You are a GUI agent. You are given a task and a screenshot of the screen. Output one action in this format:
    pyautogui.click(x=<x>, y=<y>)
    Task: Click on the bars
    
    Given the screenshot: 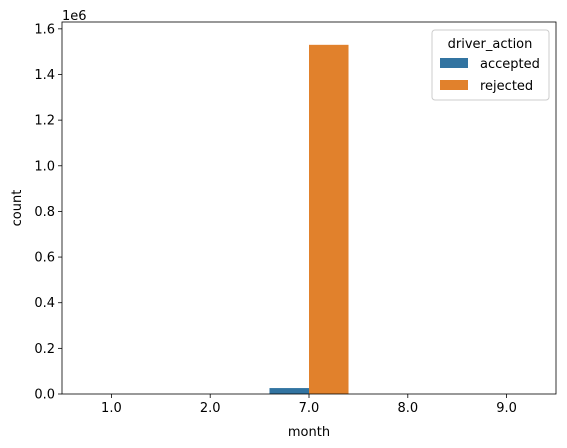 What is the action you would take?
    pyautogui.click(x=309, y=219)
    